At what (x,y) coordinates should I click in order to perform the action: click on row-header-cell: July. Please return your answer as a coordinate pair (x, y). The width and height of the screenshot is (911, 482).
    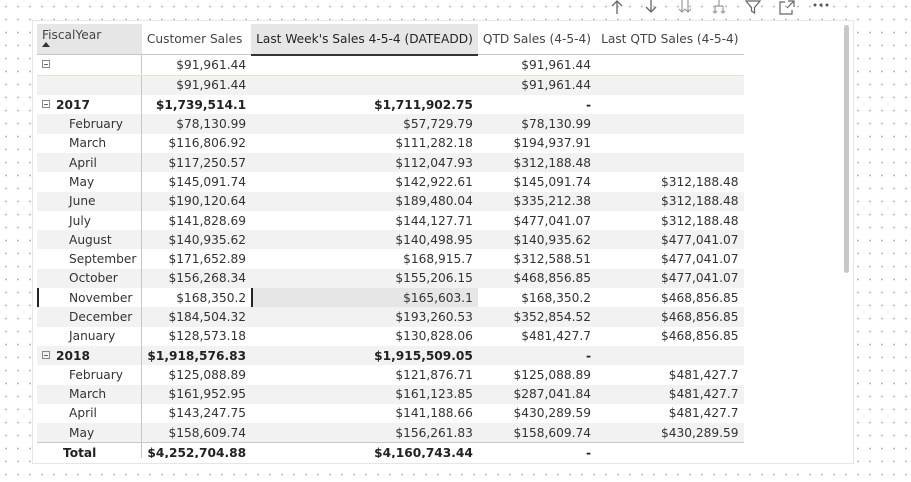
    Looking at the image, I should click on (90, 220).